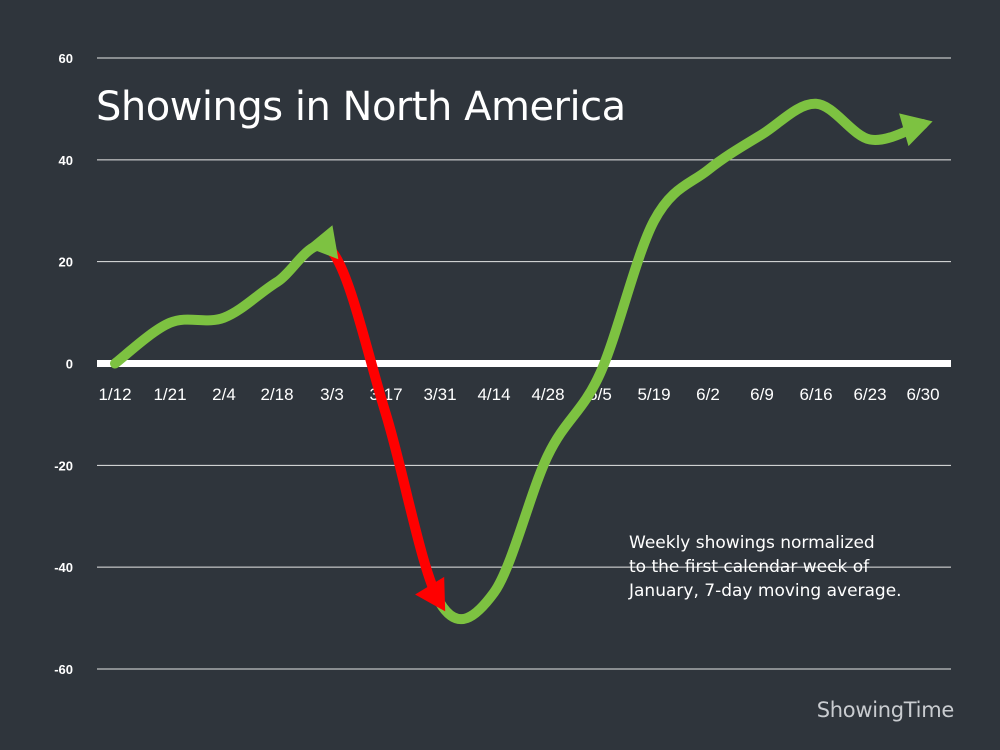 The width and height of the screenshot is (1000, 750). What do you see at coordinates (69, 364) in the screenshot?
I see `y-tick-label: 0` at bounding box center [69, 364].